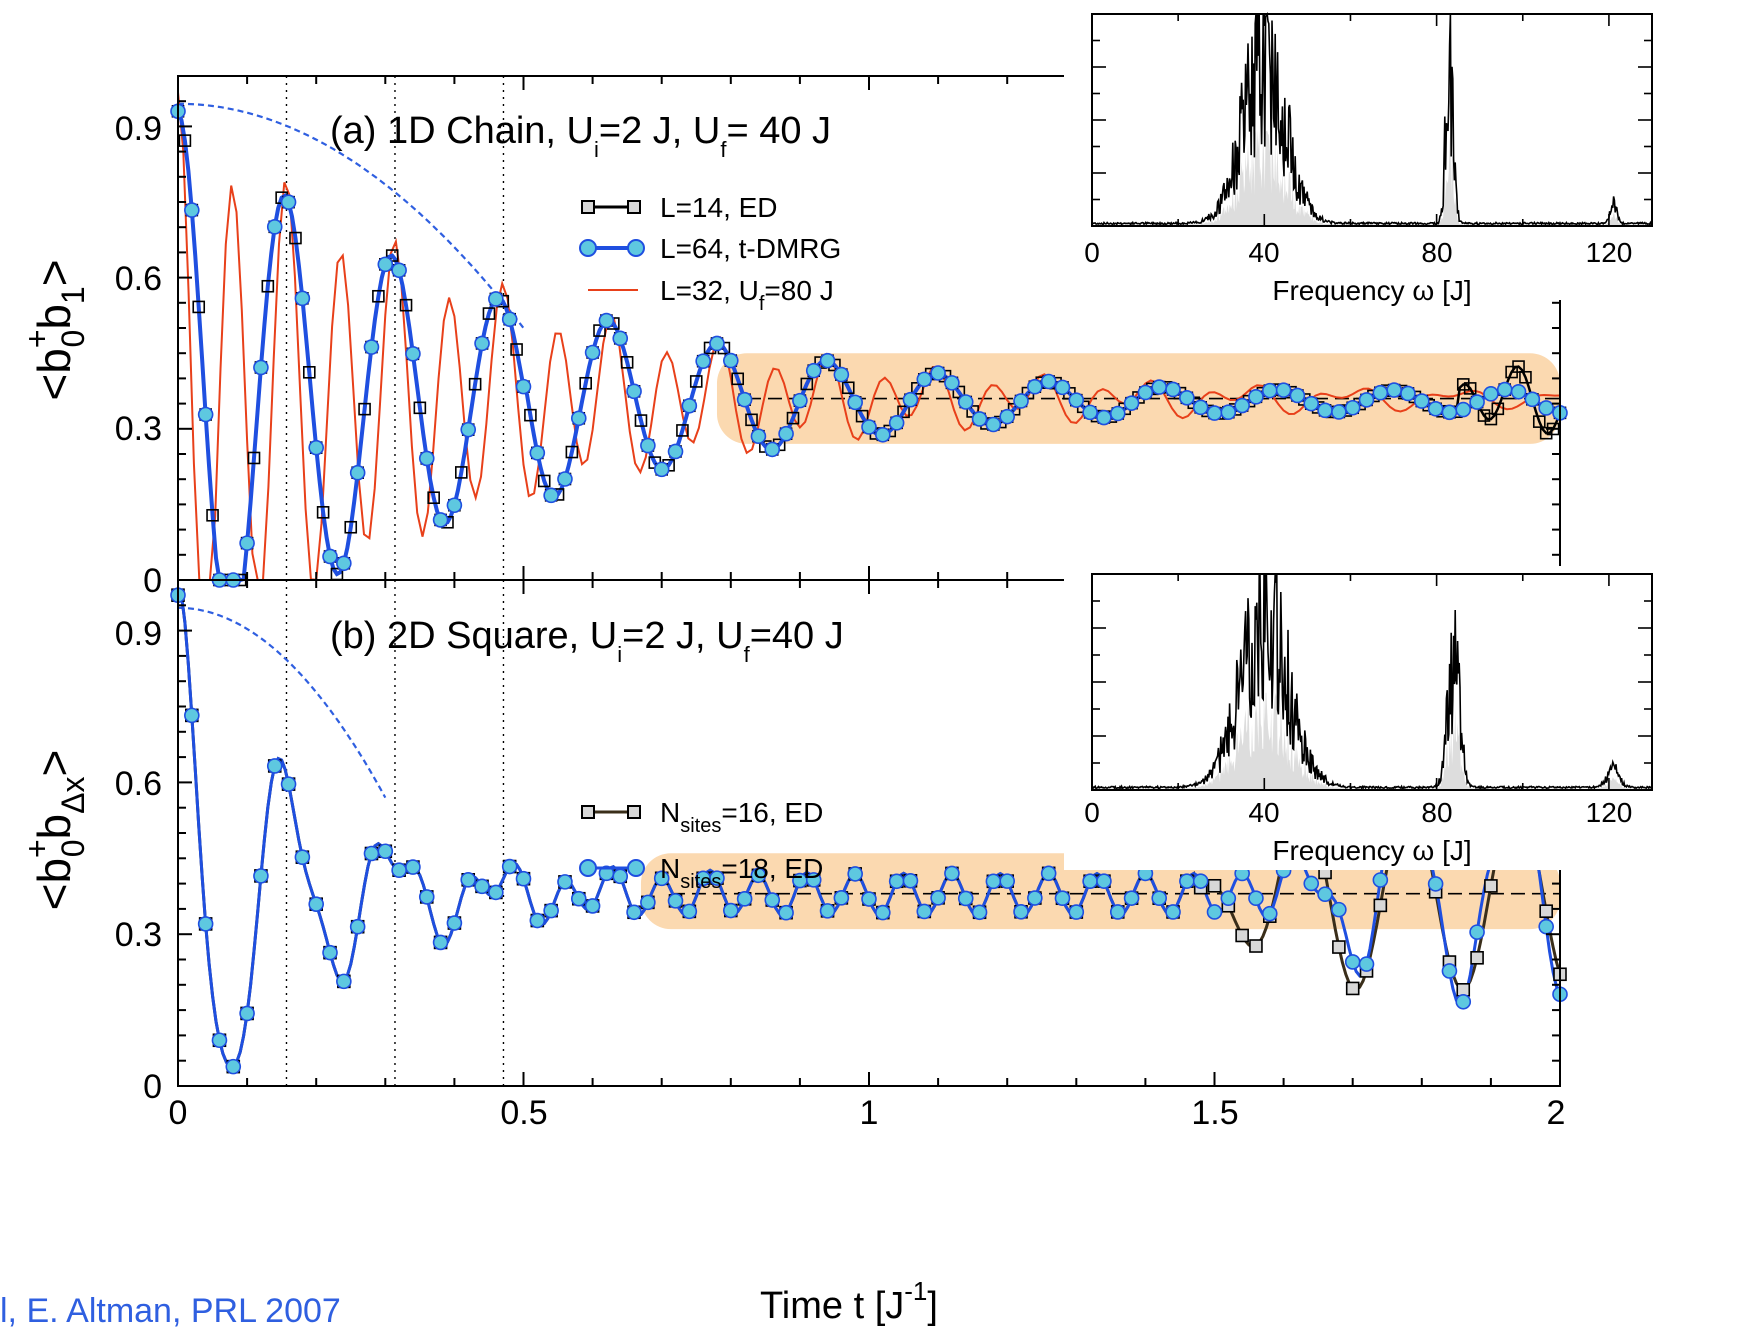 This screenshot has height=1332, width=1738. Describe the element at coordinates (869, 1113) in the screenshot. I see `panel-b-xtick-1: 1` at that location.